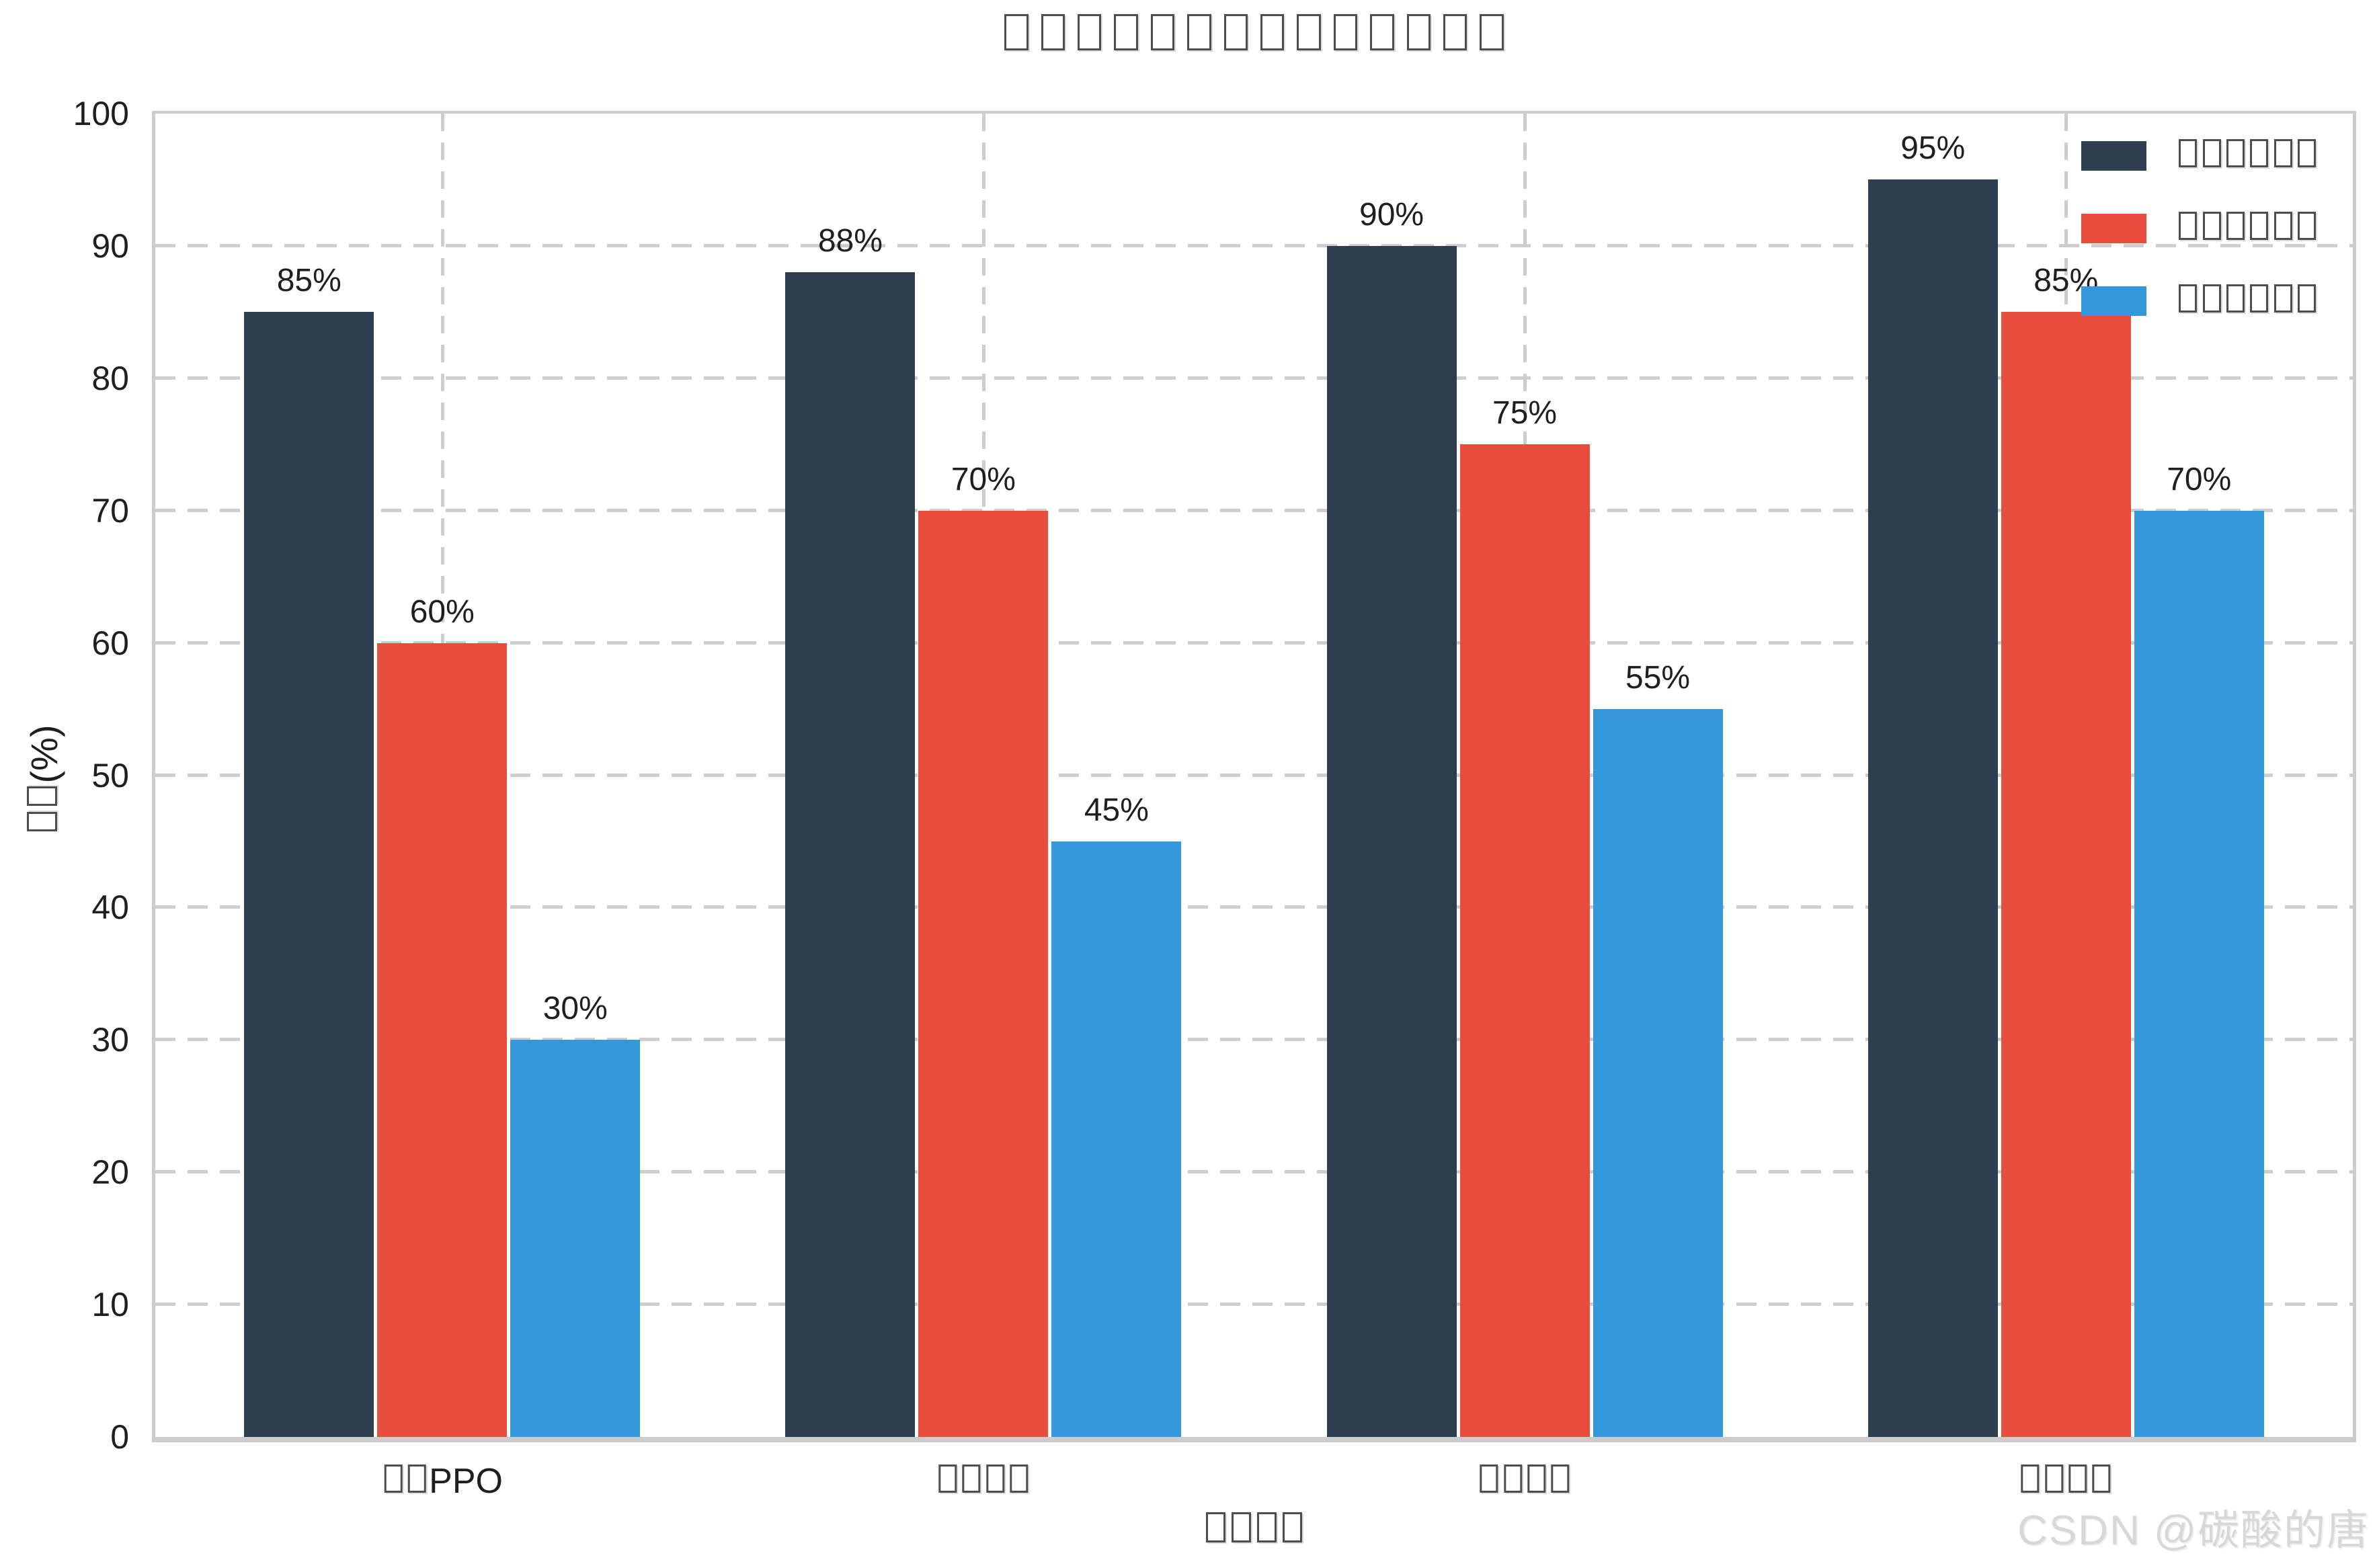  Describe the element at coordinates (110, 511) in the screenshot. I see `y-tick-label: 70` at that location.